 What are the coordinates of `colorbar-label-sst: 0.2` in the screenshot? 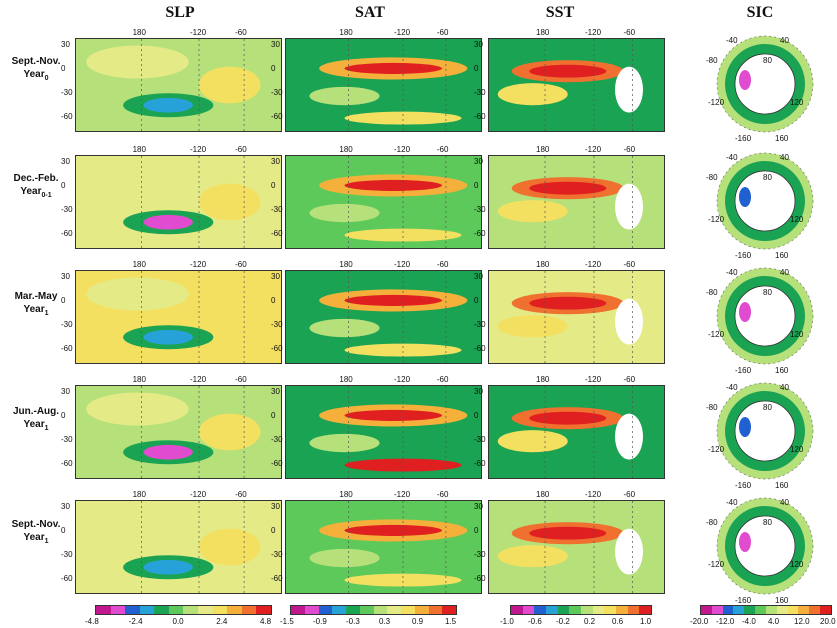 It's located at (590, 621).